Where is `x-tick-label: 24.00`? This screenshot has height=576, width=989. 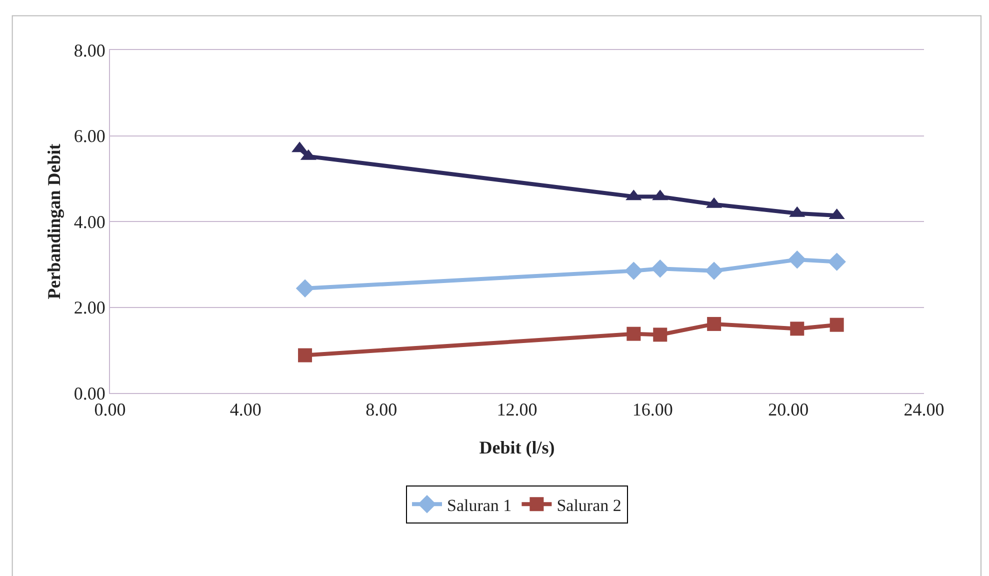
x-tick-label: 24.00 is located at coordinates (924, 410).